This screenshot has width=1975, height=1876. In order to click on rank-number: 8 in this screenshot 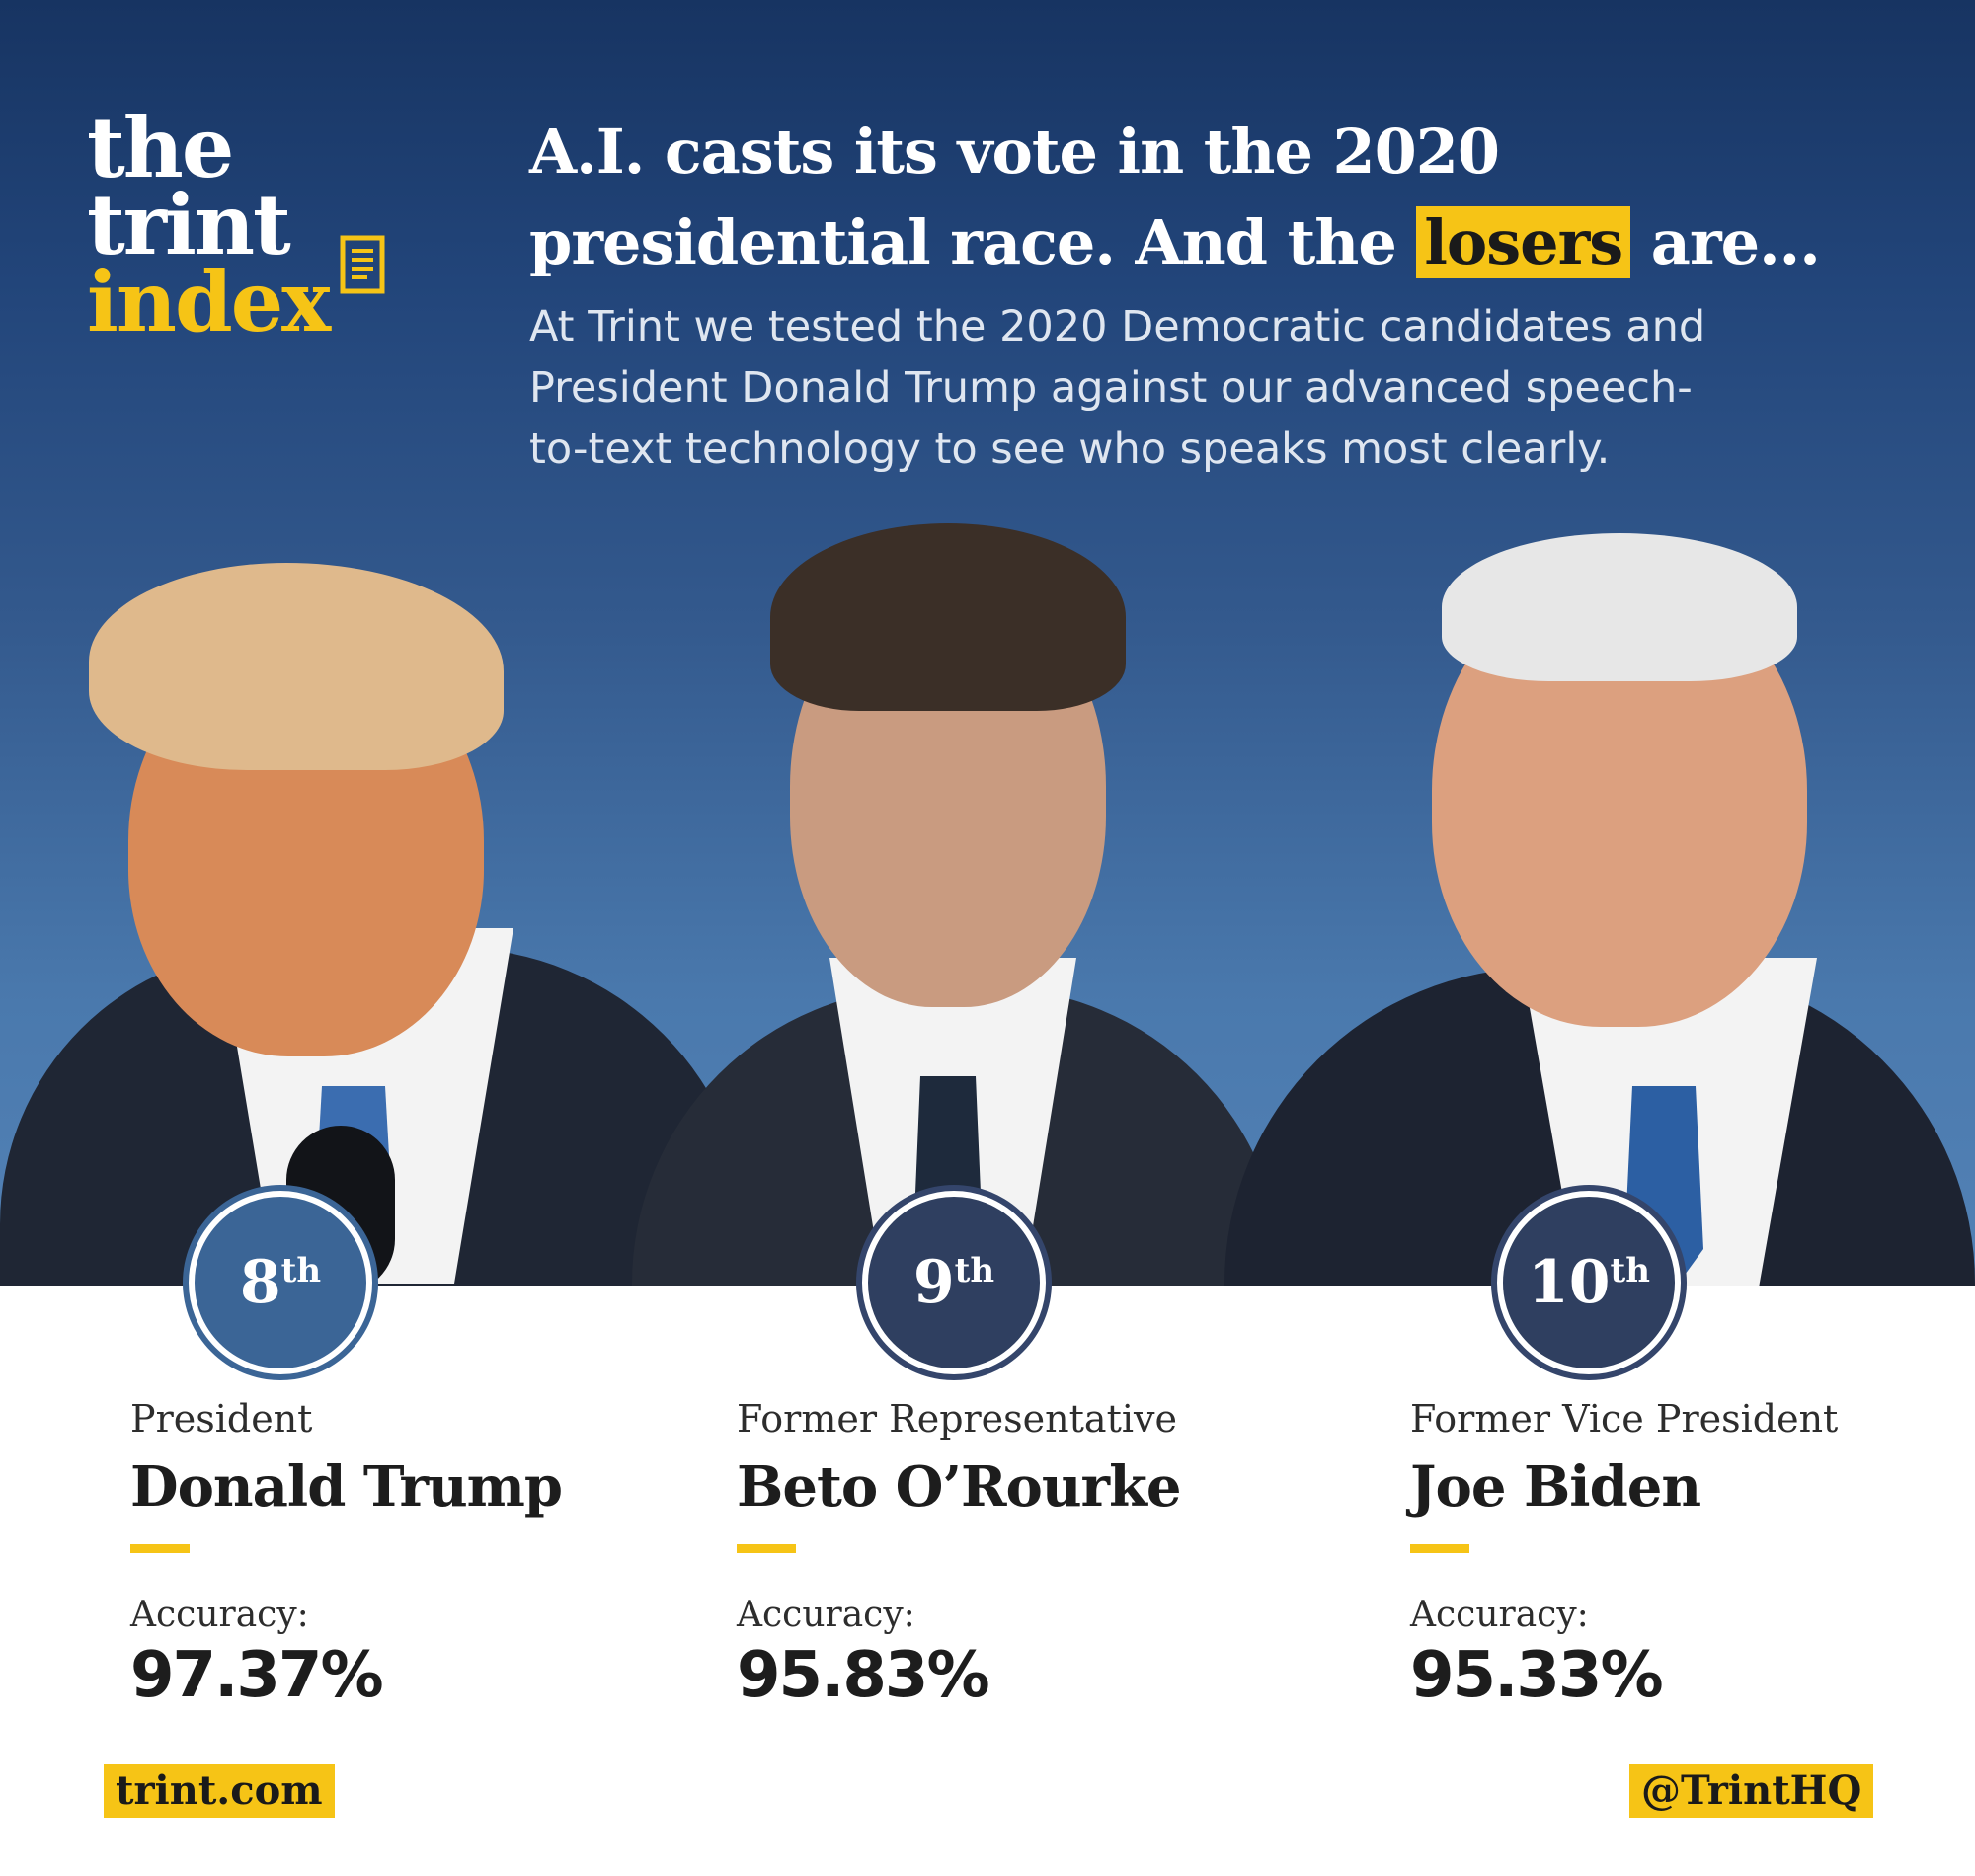, I will do `click(260, 1282)`.